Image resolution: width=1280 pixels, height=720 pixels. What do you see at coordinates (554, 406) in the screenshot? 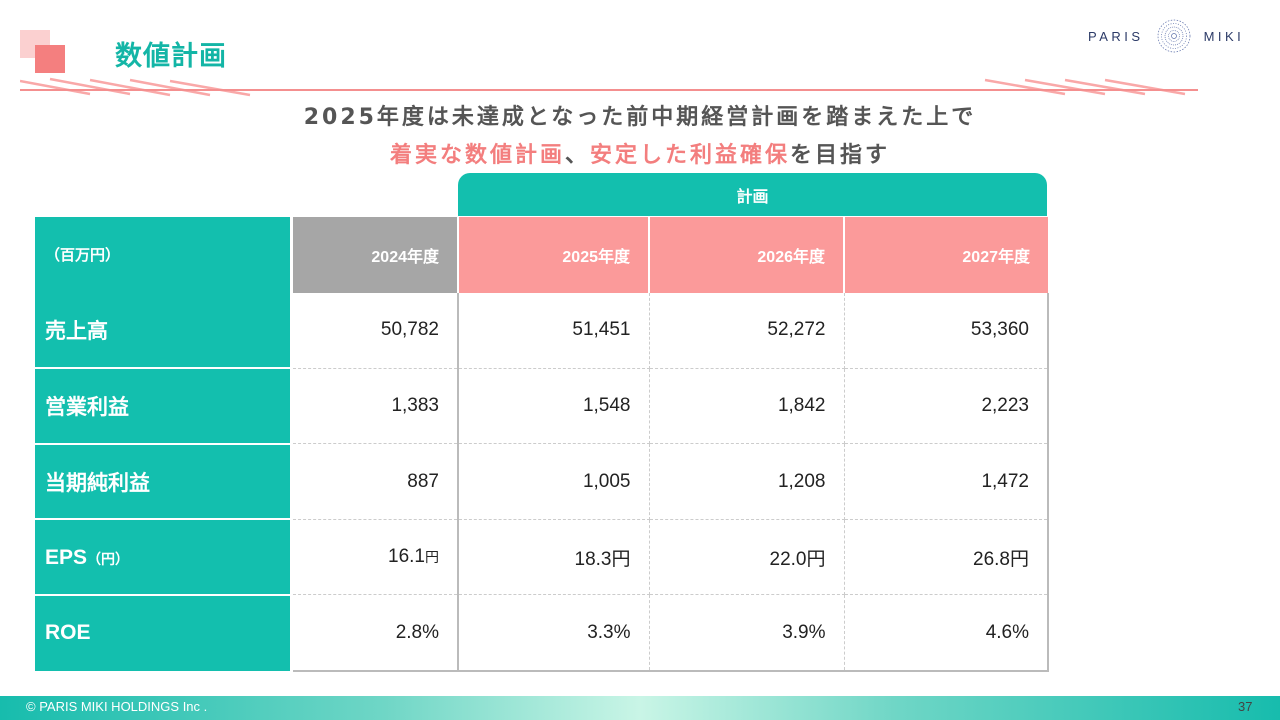
I see `cell-op-2025: 1,548` at bounding box center [554, 406].